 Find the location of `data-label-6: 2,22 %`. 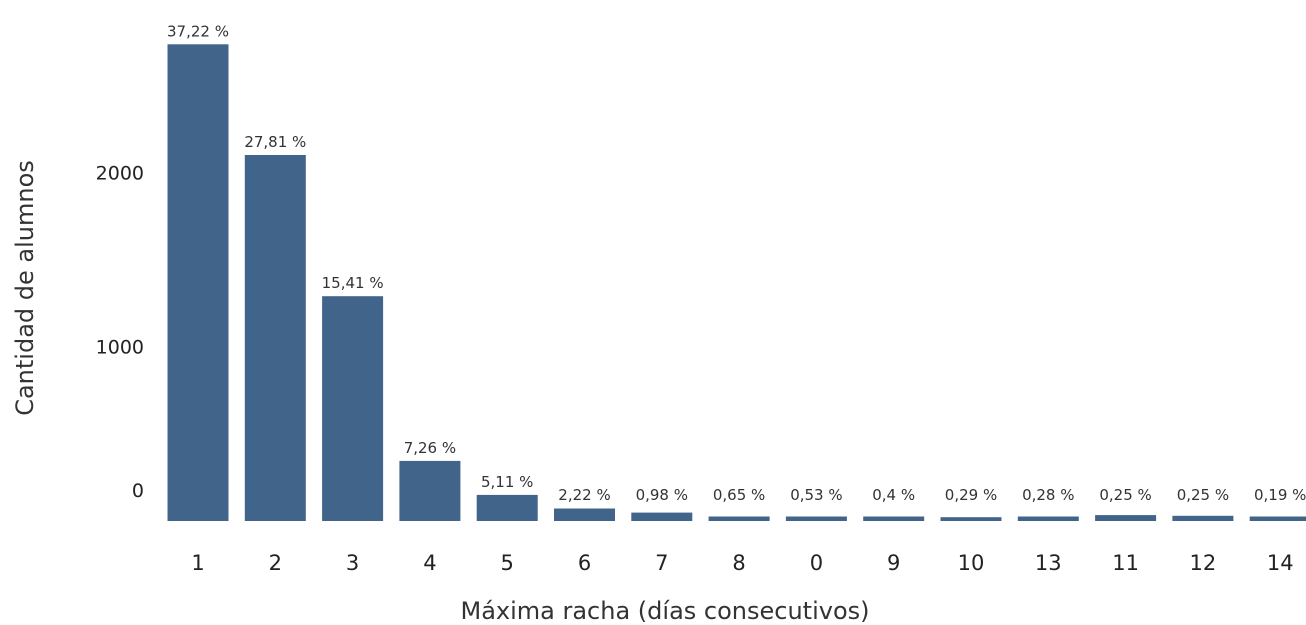

data-label-6: 2,22 % is located at coordinates (584, 495).